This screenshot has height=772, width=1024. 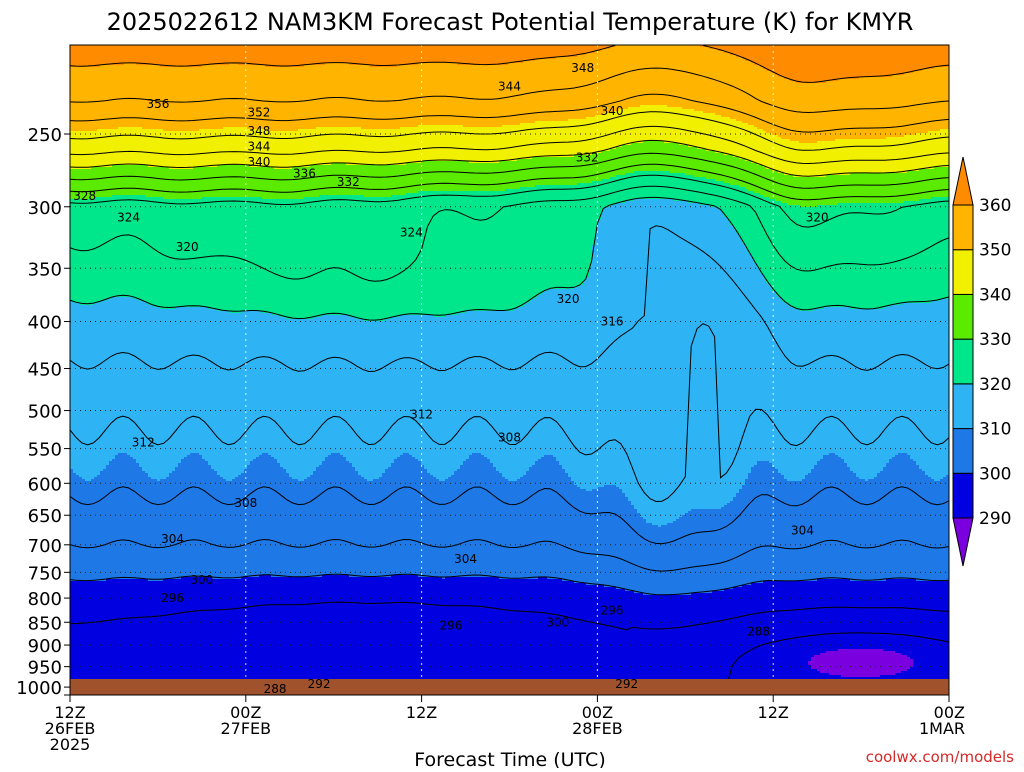 What do you see at coordinates (245, 728) in the screenshot?
I see `x-tick-label: 27FEB` at bounding box center [245, 728].